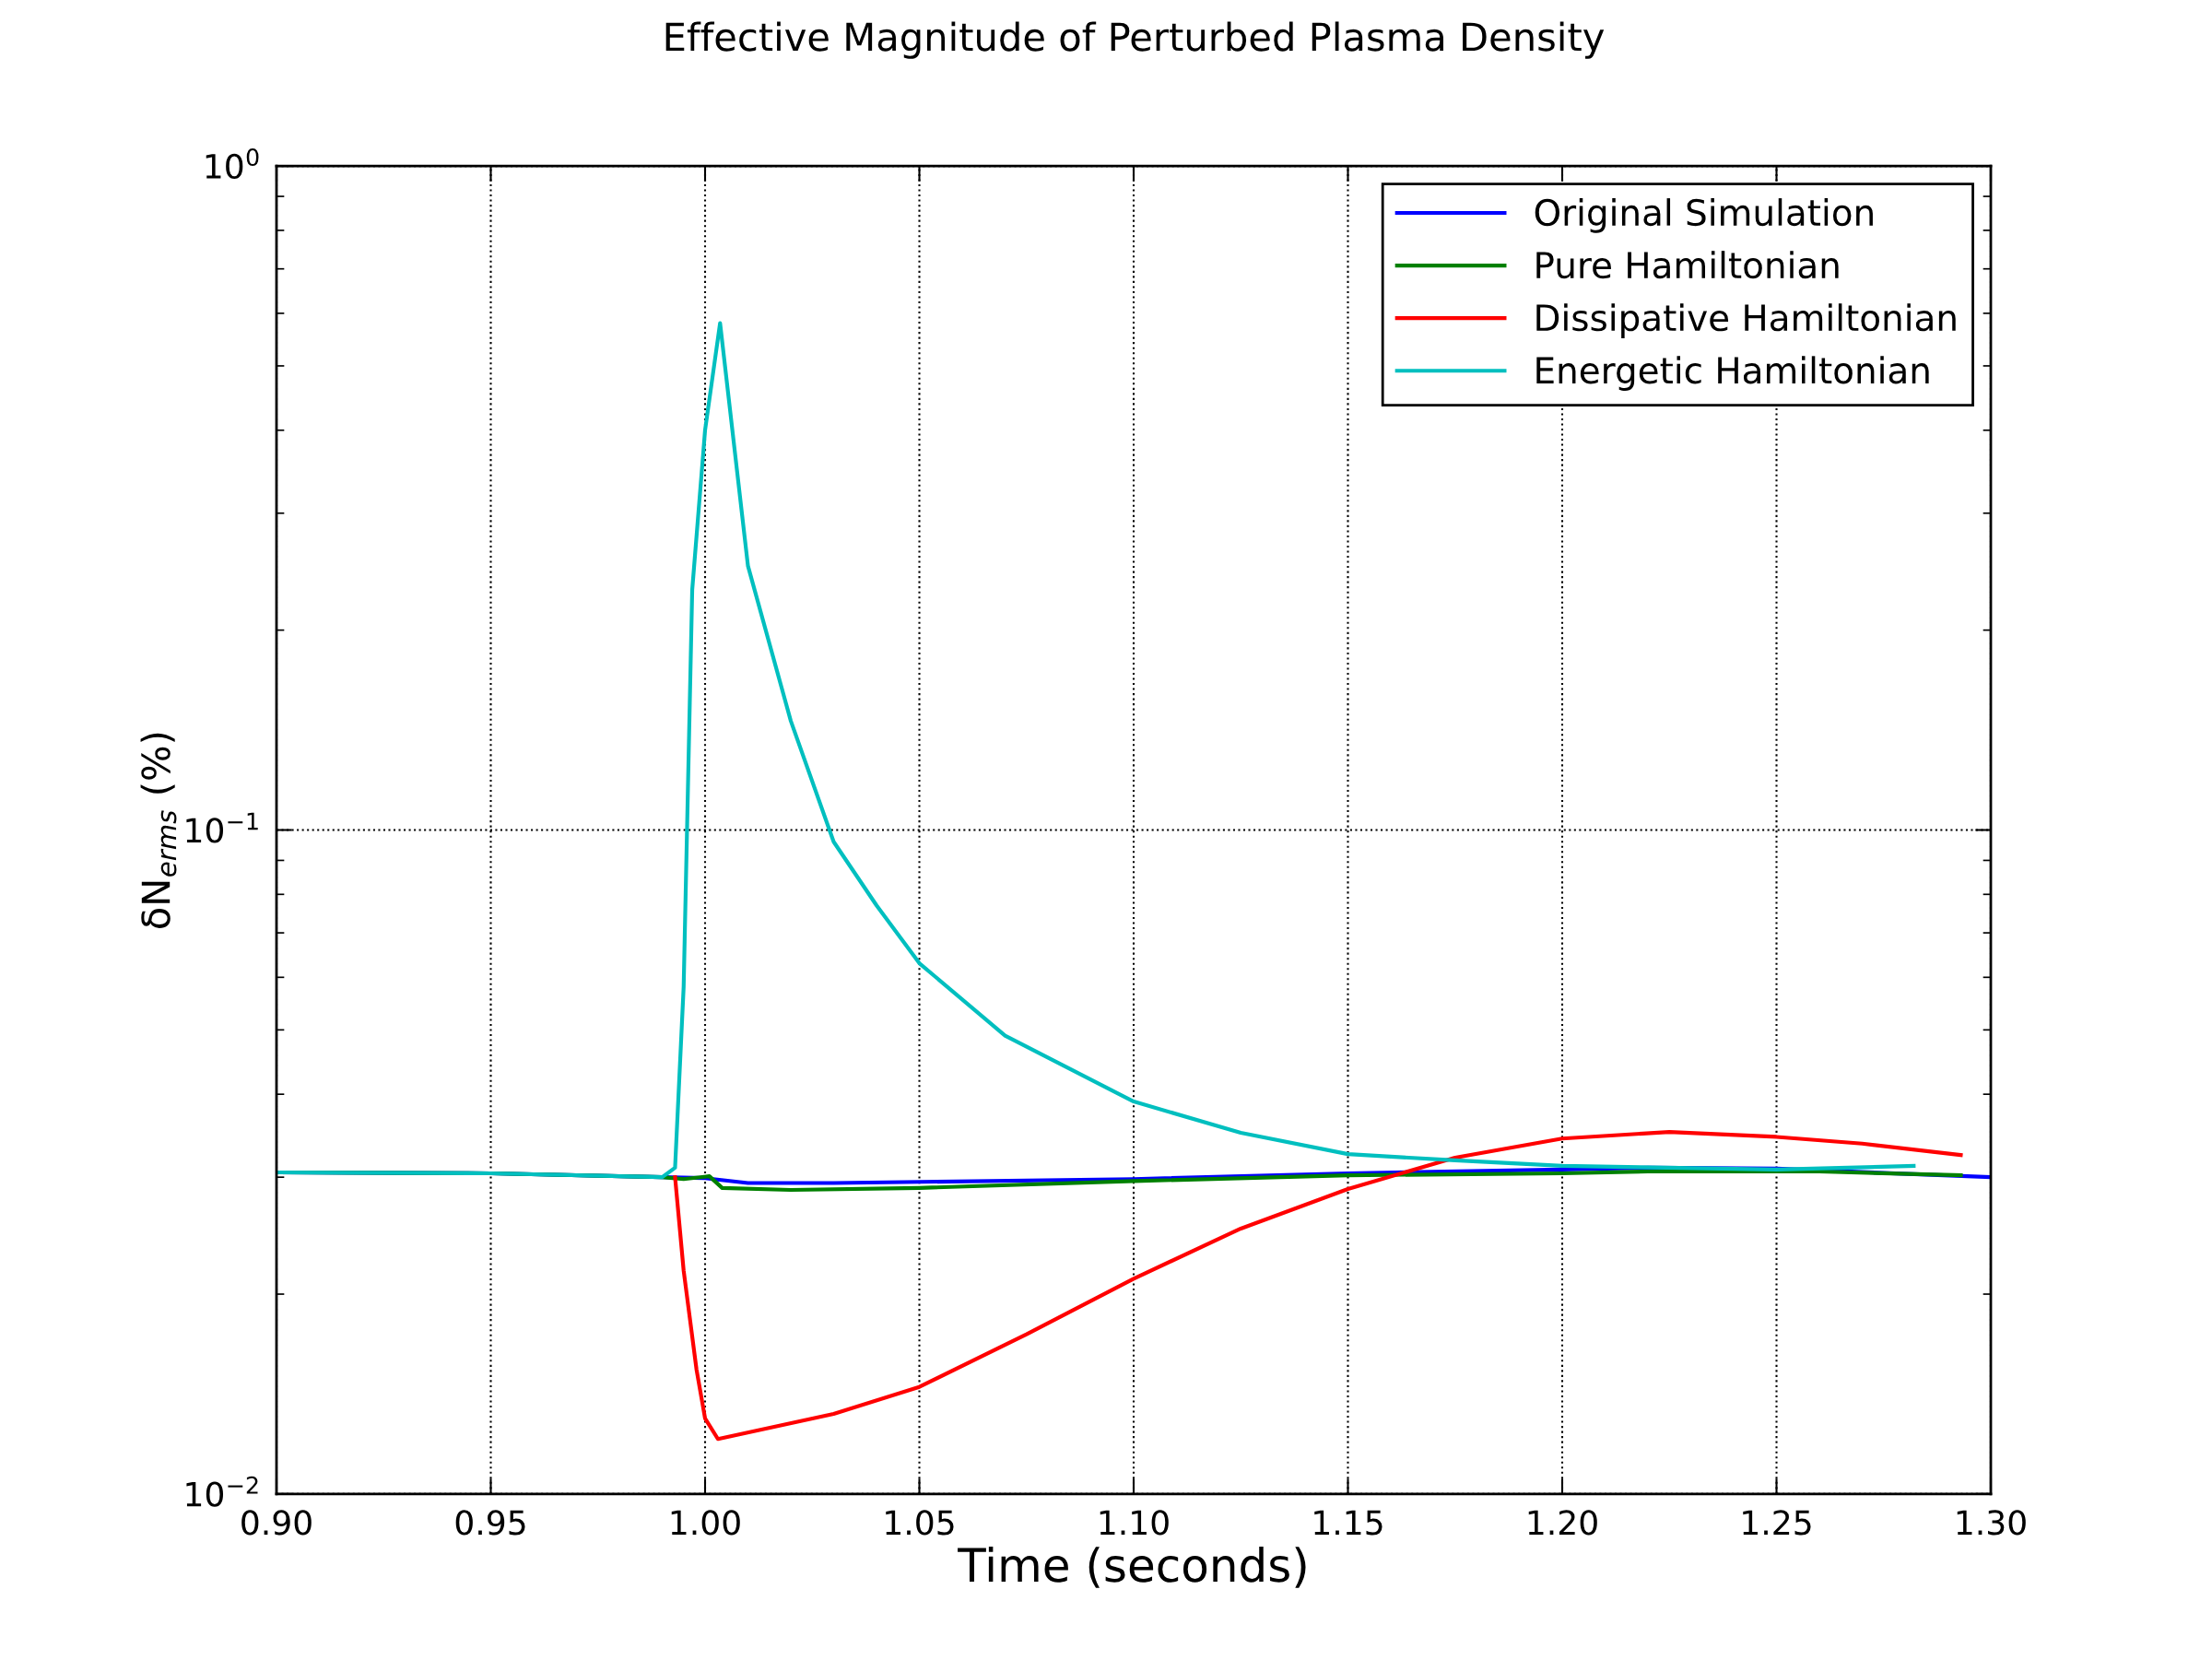 The height and width of the screenshot is (1660, 2212). I want to click on legend-label: Energetic Hamiltonian, so click(1732, 373).